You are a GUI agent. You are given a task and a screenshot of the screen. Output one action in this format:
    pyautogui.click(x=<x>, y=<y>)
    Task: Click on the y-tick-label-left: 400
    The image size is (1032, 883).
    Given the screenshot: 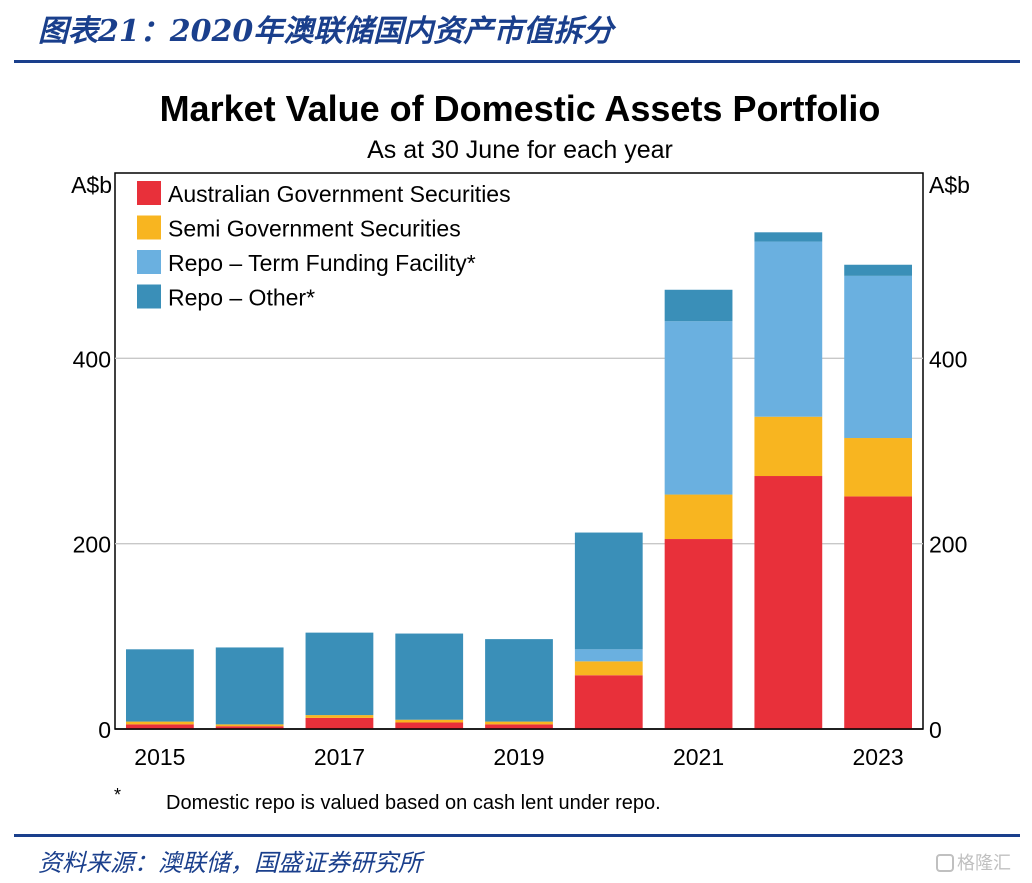 What is the action you would take?
    pyautogui.click(x=92, y=359)
    